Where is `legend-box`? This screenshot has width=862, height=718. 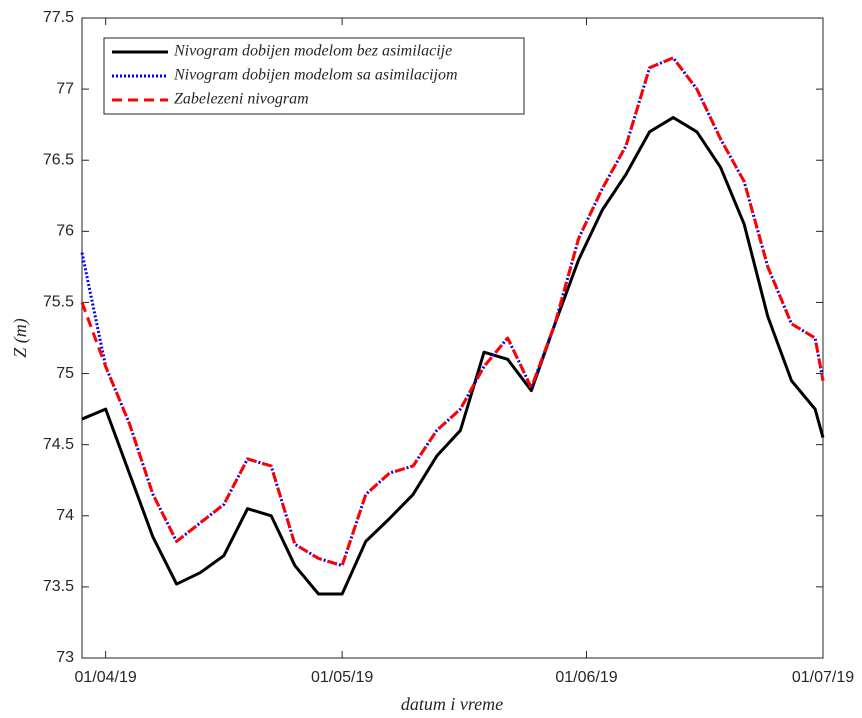 legend-box is located at coordinates (314, 76).